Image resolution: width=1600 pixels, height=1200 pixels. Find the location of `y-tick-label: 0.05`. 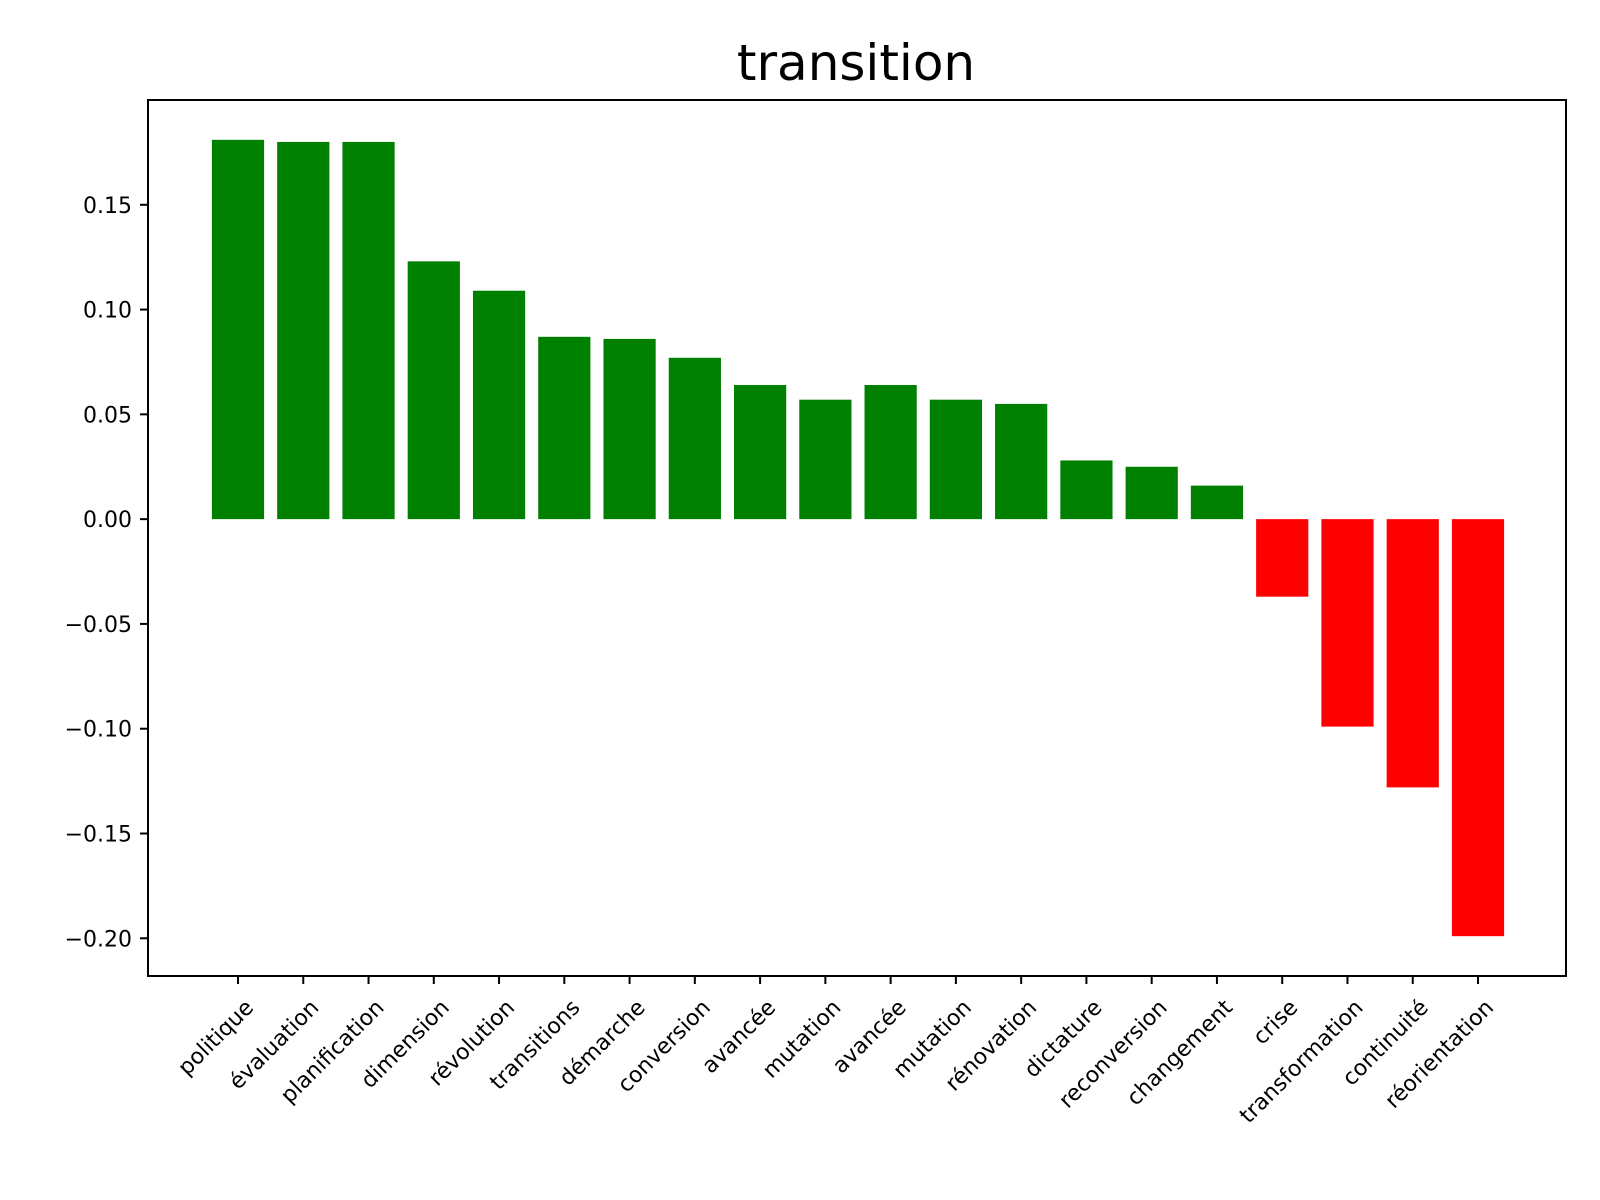

y-tick-label: 0.05 is located at coordinates (107, 415).